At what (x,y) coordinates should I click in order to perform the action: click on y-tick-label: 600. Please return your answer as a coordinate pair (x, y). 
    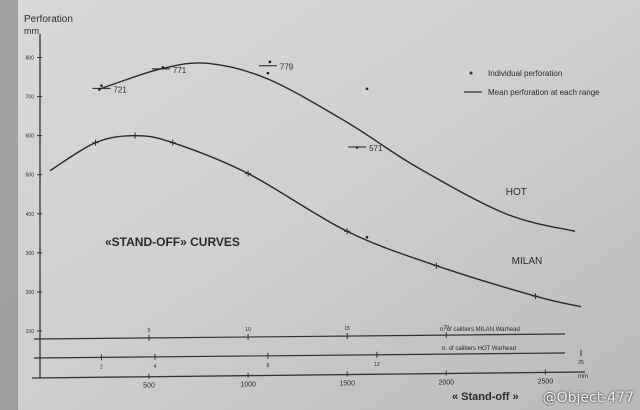
    Looking at the image, I should click on (30, 137).